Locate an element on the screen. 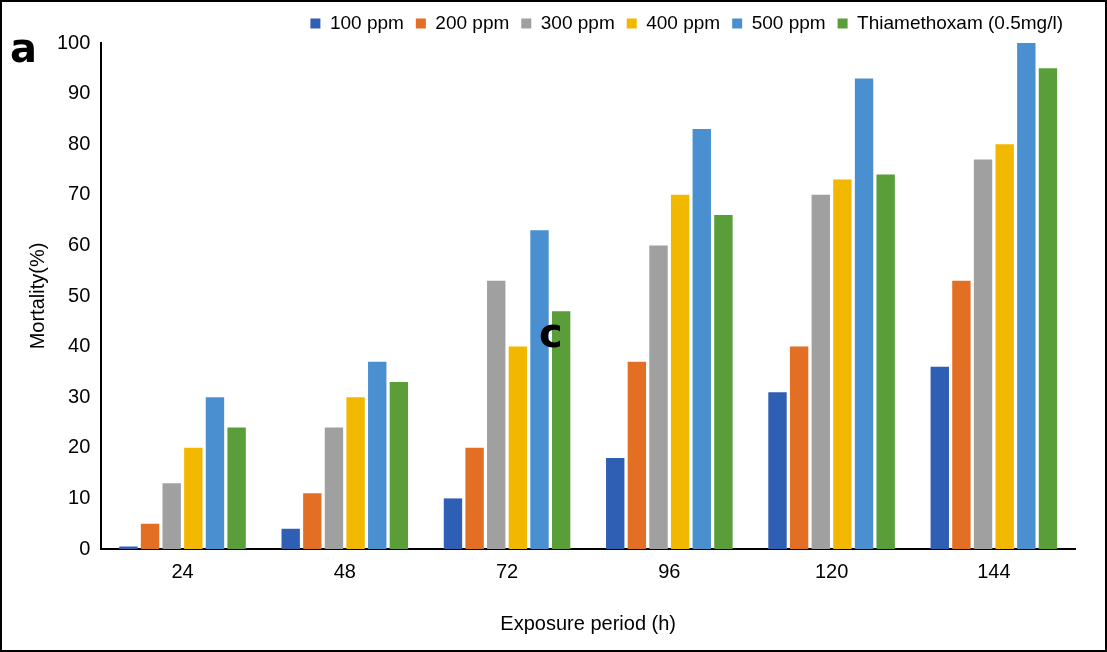  legend-label: 100 ppm is located at coordinates (366, 22).